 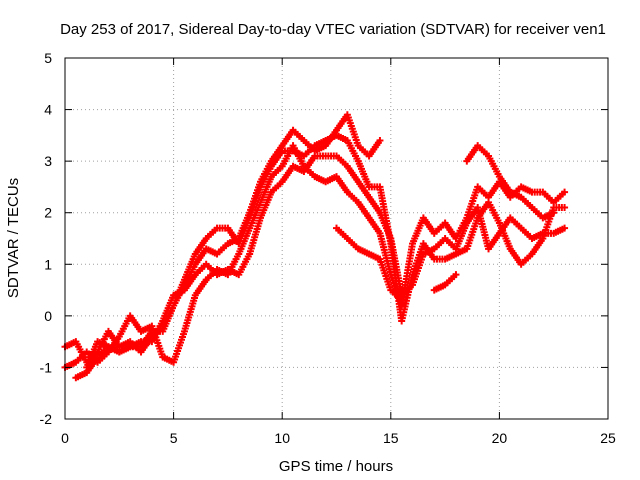 What do you see at coordinates (500, 438) in the screenshot?
I see `x-tick-label: 20` at bounding box center [500, 438].